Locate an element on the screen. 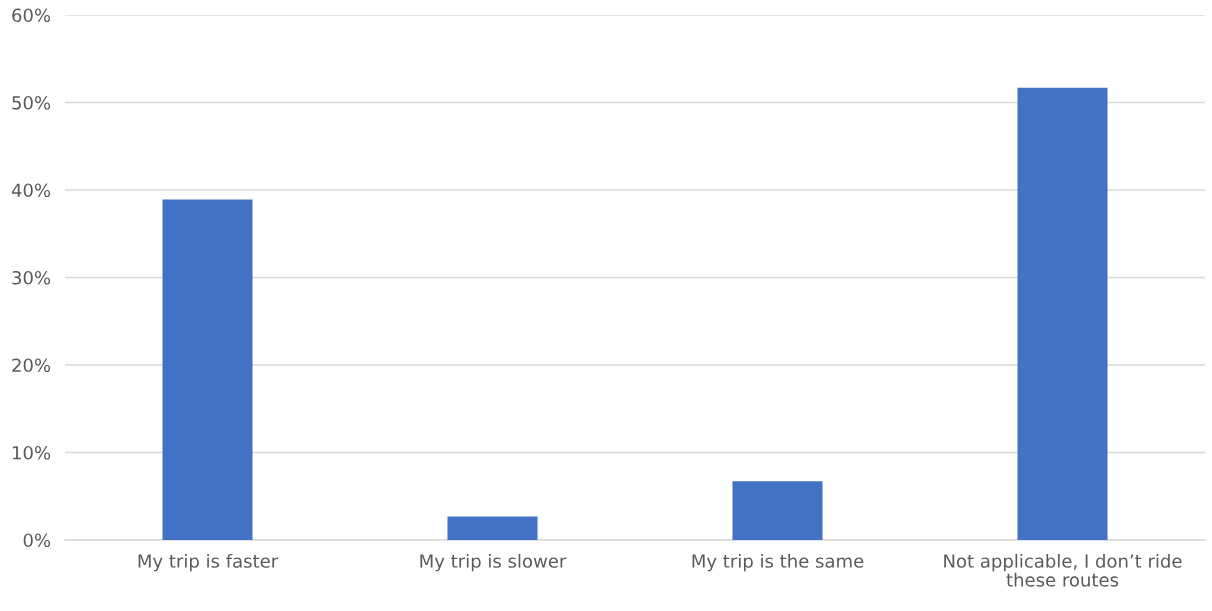 Image resolution: width=1212 pixels, height=611 pixels. x-tick-label: Not applicable, I don’t ride these routes is located at coordinates (1063, 570).